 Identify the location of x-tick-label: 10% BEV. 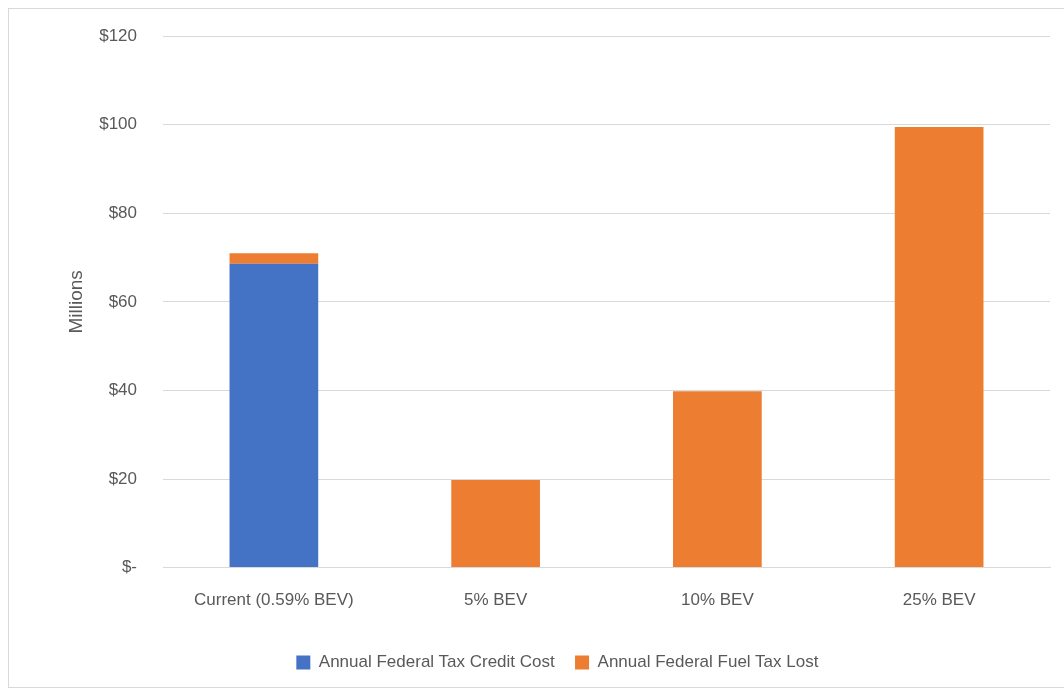
(717, 600).